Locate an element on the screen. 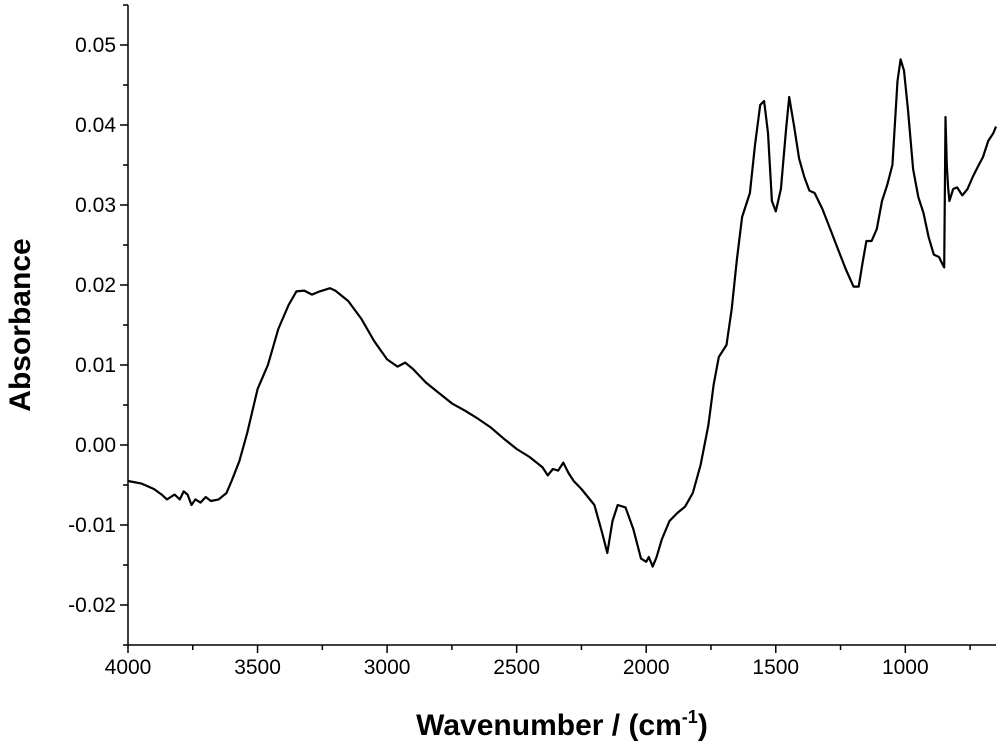  y-tick-label: 0.04 is located at coordinates (95, 125).